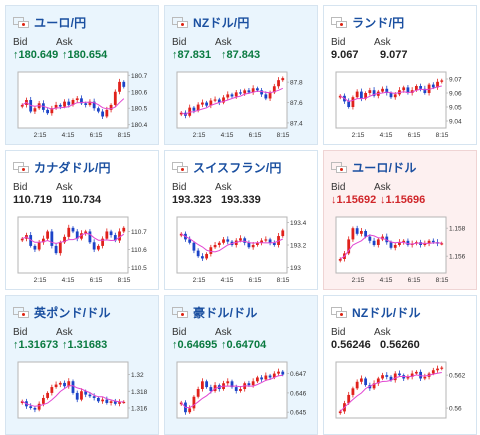 The width and height of the screenshot is (480, 435). Describe the element at coordinates (72, 167) in the screenshot. I see `pair-title: カナダドル/円` at that location.